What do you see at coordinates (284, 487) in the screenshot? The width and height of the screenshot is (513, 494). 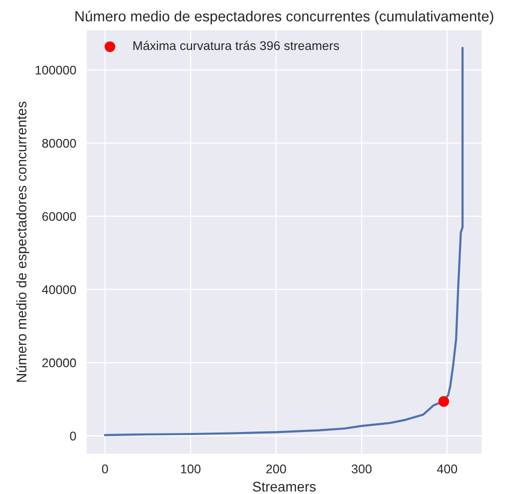 I see `x-axis-title: Streamers` at bounding box center [284, 487].